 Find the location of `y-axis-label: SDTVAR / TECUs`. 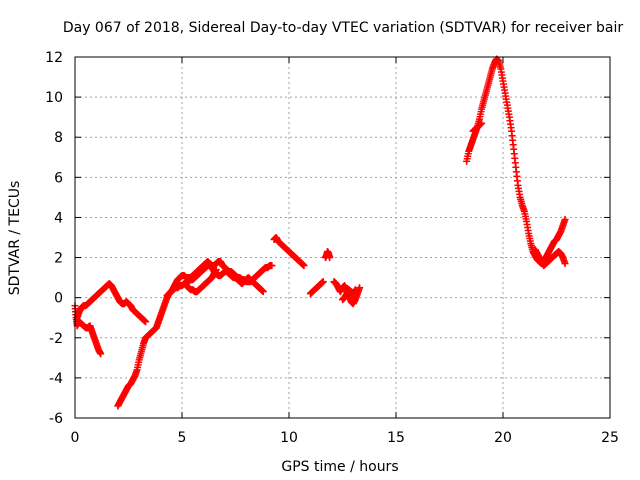

y-axis-label: SDTVAR / TECUs is located at coordinates (15, 238).